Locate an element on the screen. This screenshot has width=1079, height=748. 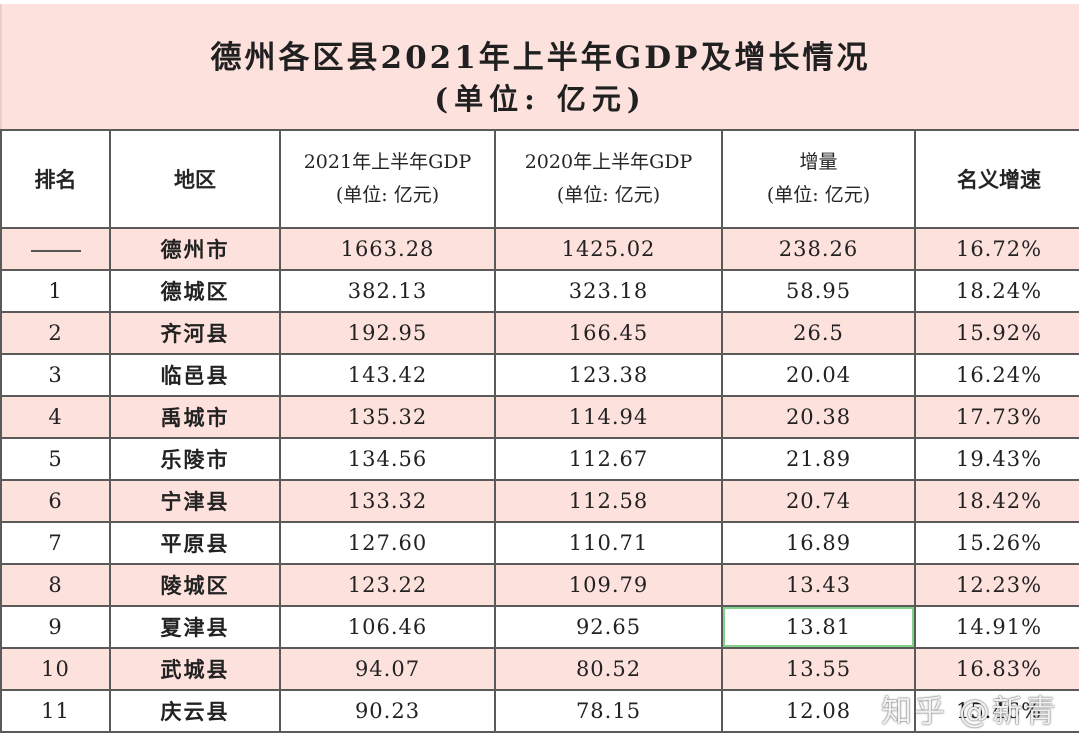
table-row: 2 齐河县 192.95 166.45 26.5 15.92% is located at coordinates (539, 333).